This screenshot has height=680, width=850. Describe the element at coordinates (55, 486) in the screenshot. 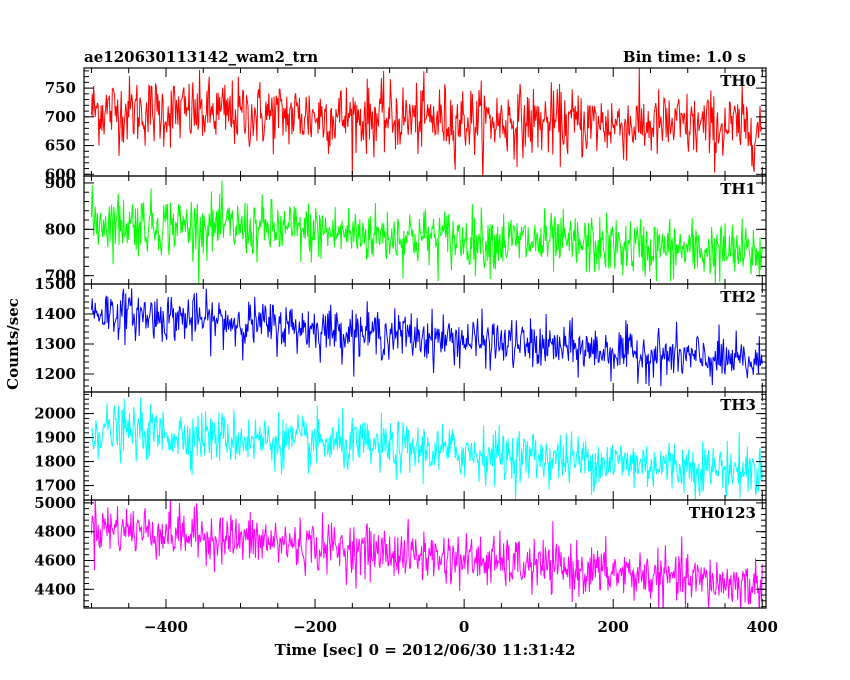

I see `y-tick-label: 1700` at that location.